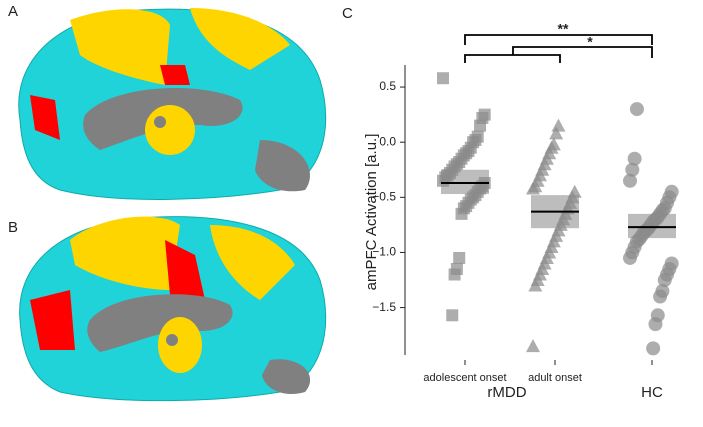 Image resolution: width=703 pixels, height=427 pixels. Describe the element at coordinates (387, 141) in the screenshot. I see `y-tick-label: 0.0` at that location.